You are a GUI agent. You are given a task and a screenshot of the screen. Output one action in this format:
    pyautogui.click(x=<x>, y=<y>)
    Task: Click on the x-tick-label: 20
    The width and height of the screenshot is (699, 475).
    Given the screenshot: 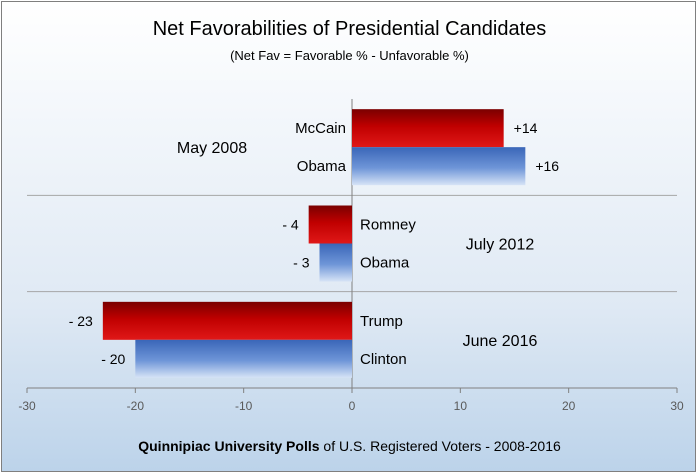 What is the action you would take?
    pyautogui.click(x=569, y=406)
    